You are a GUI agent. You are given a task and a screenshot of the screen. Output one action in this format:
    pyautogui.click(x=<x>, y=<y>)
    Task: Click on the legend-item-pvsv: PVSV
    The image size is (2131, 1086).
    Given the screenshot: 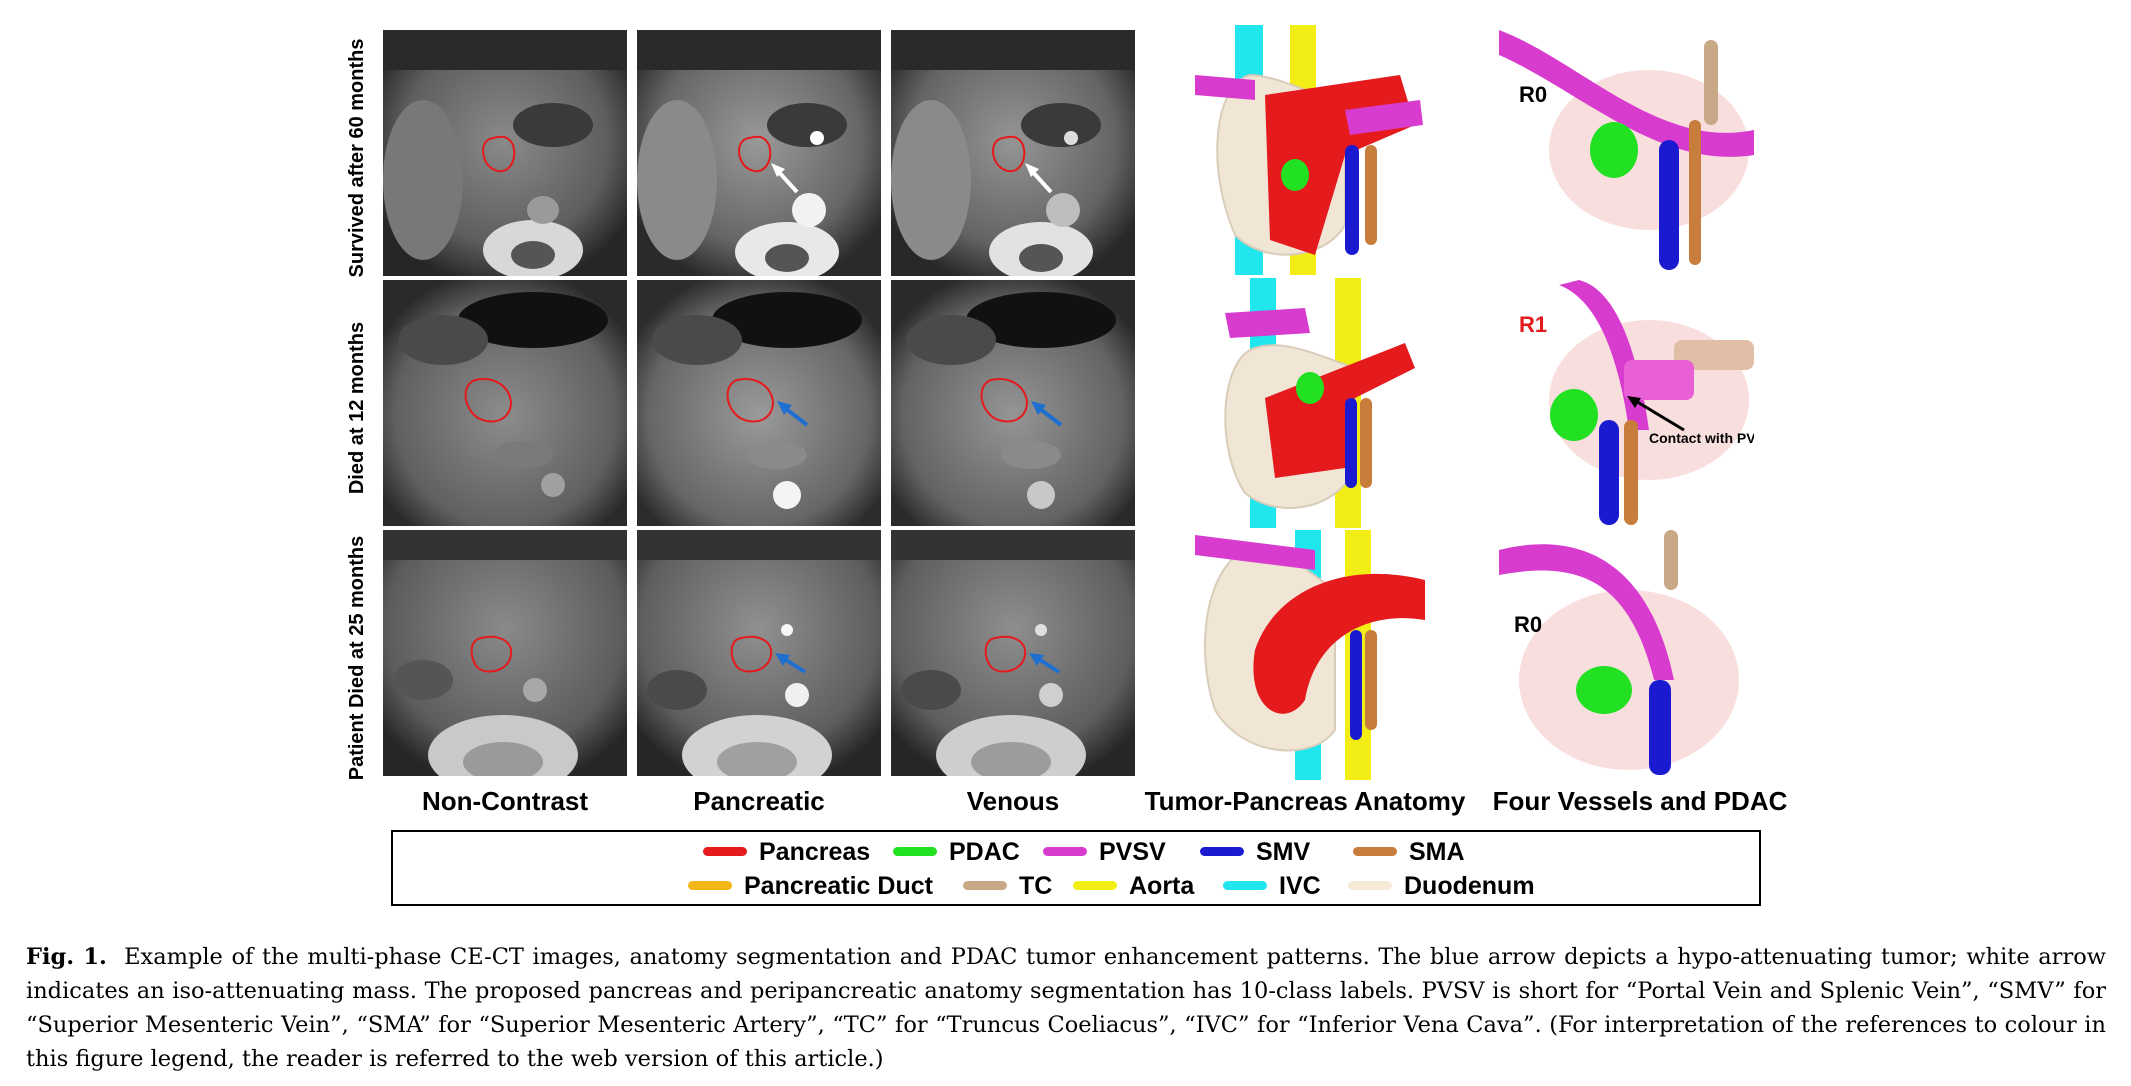 What is the action you would take?
    pyautogui.click(x=1104, y=852)
    